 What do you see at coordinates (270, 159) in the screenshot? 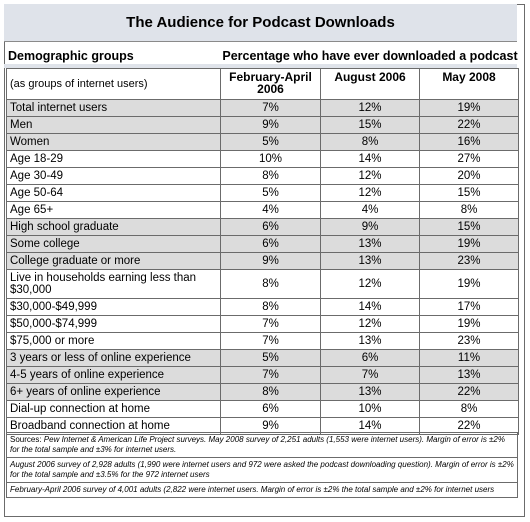
I see `row-value: 10%` at bounding box center [270, 159].